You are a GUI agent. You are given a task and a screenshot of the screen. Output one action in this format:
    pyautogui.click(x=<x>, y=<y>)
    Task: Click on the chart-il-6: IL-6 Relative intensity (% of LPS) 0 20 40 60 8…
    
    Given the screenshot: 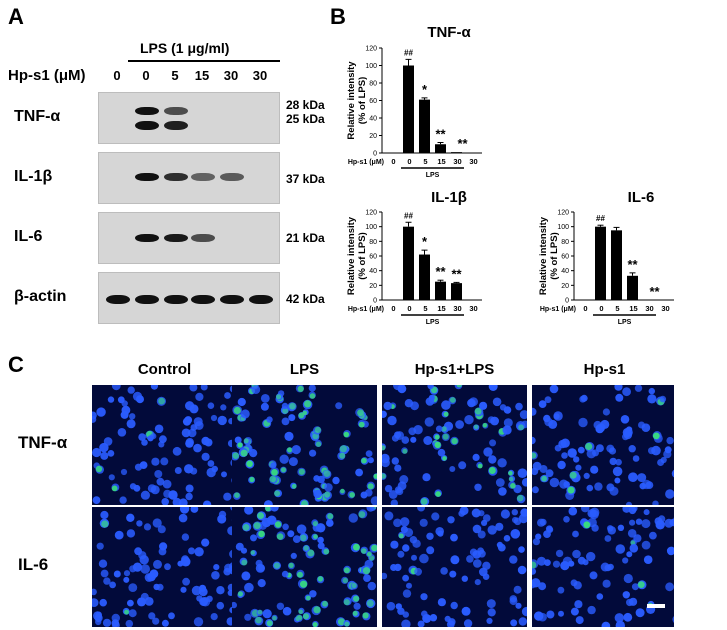 What is the action you would take?
    pyautogui.click(x=606, y=257)
    